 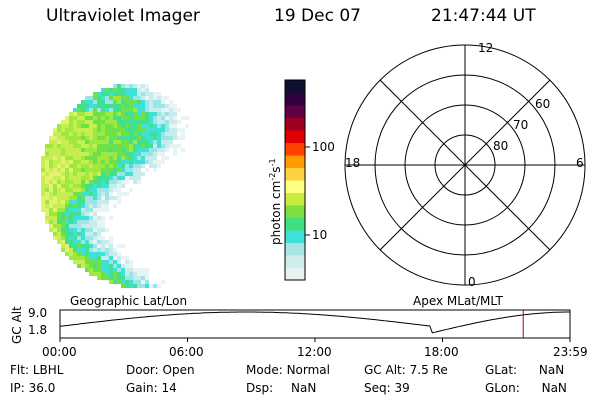 What do you see at coordinates (37, 370) in the screenshot?
I see `status-flt: Flt: LBHL` at bounding box center [37, 370].